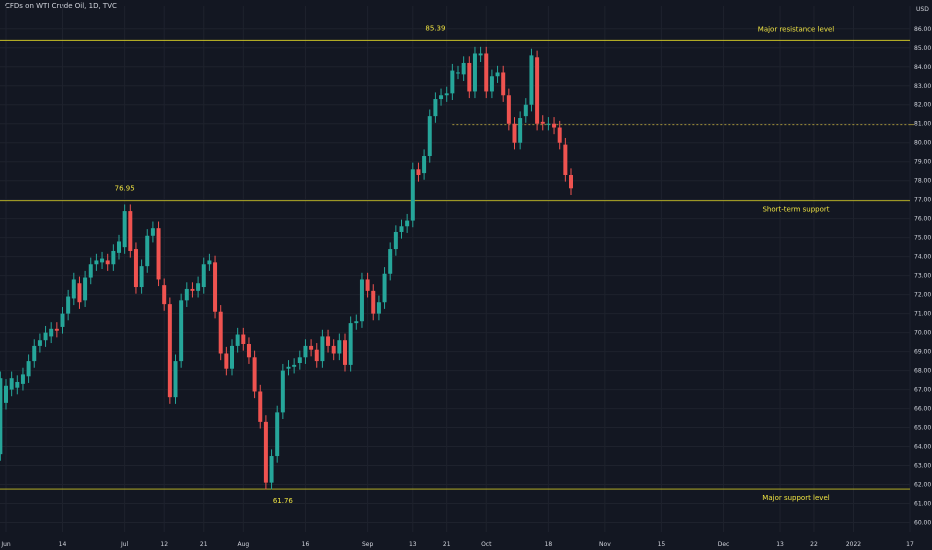 The height and width of the screenshot is (550, 932). Describe the element at coordinates (306, 544) in the screenshot. I see `x-tick-label: 16` at that location.